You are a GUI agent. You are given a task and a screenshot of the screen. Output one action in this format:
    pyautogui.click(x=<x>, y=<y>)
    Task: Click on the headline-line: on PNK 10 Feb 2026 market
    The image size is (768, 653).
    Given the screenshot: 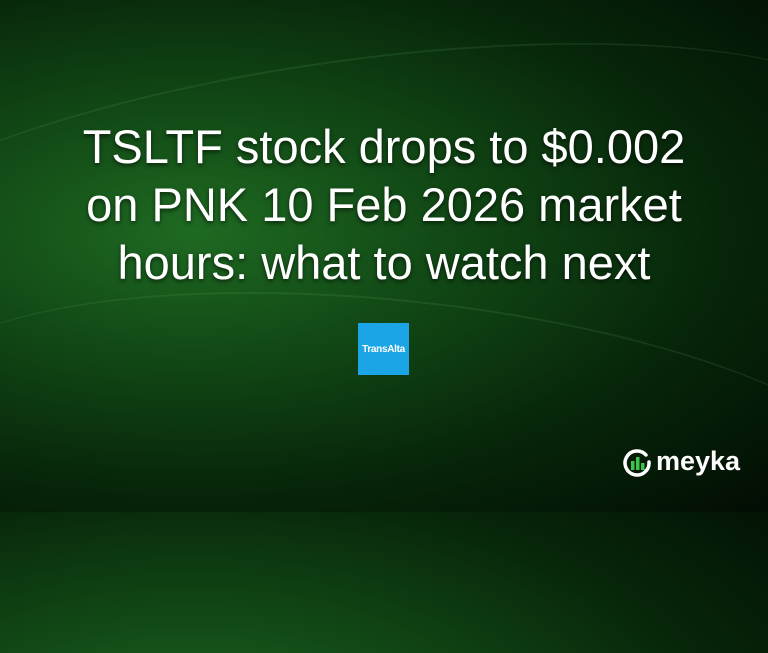 What is the action you would take?
    pyautogui.click(x=384, y=204)
    